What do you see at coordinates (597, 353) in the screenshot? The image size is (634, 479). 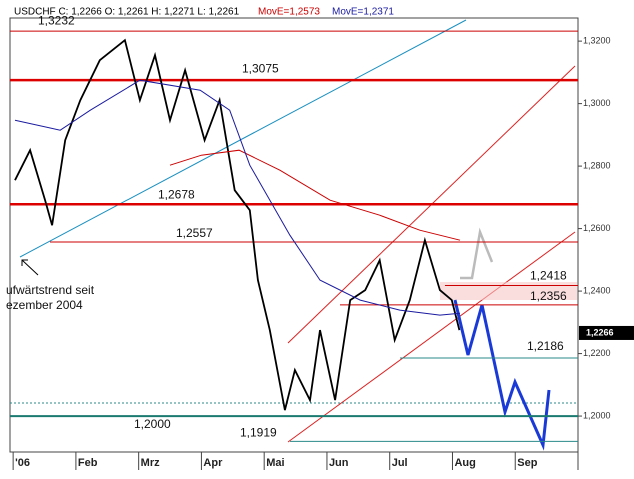 I see `y-tick-label: 1,2200` at bounding box center [597, 353].